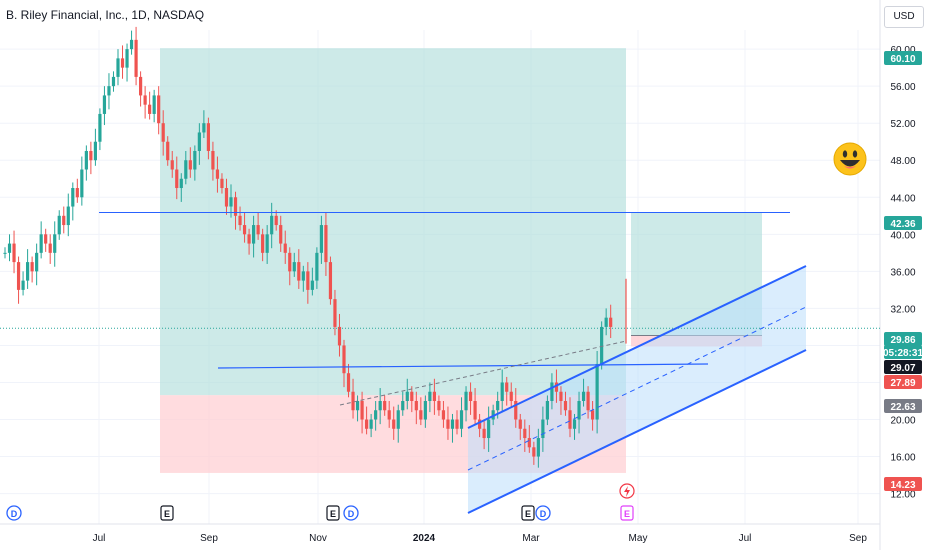  I want to click on y-tick-label: 12.00, so click(902, 495).